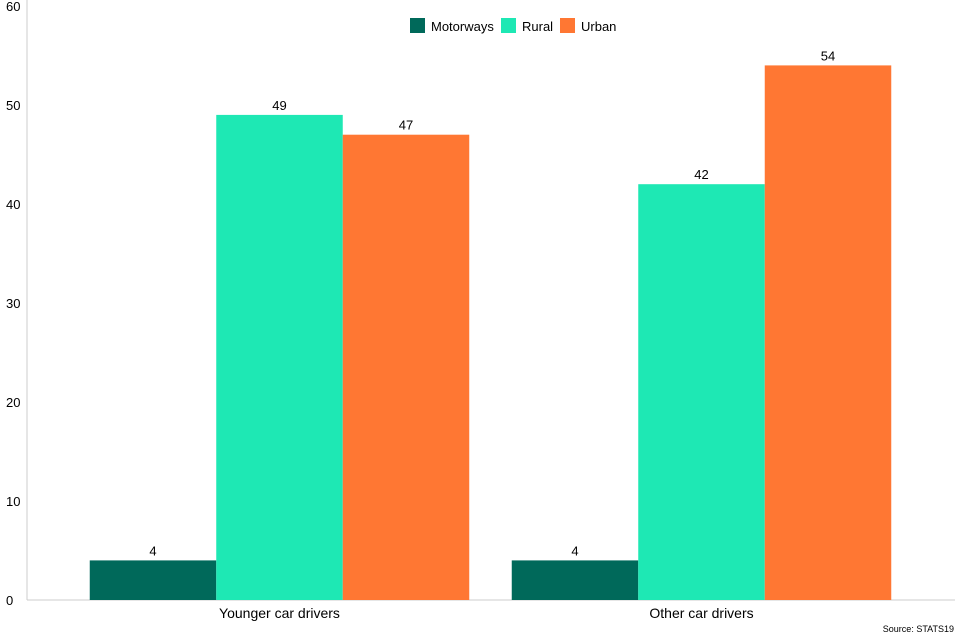 The width and height of the screenshot is (960, 640). Describe the element at coordinates (598, 26) in the screenshot. I see `legend-label: Urban` at that location.